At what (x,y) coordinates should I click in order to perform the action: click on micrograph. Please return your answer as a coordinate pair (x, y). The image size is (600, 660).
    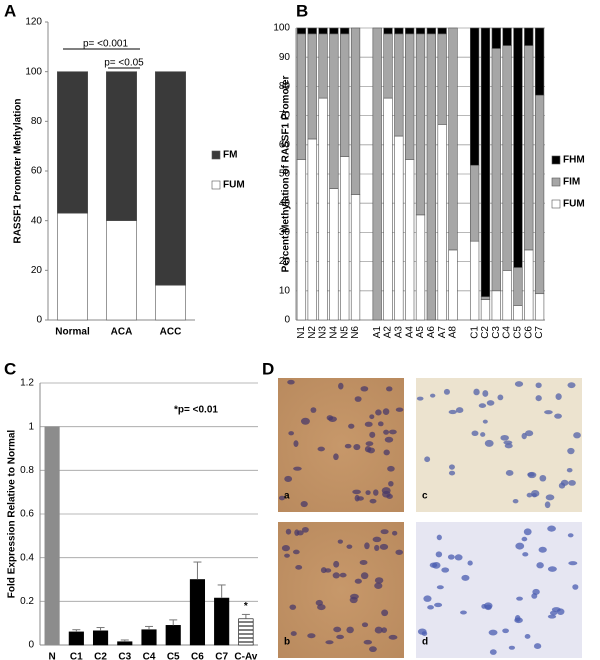
    Looking at the image, I should click on (499, 445).